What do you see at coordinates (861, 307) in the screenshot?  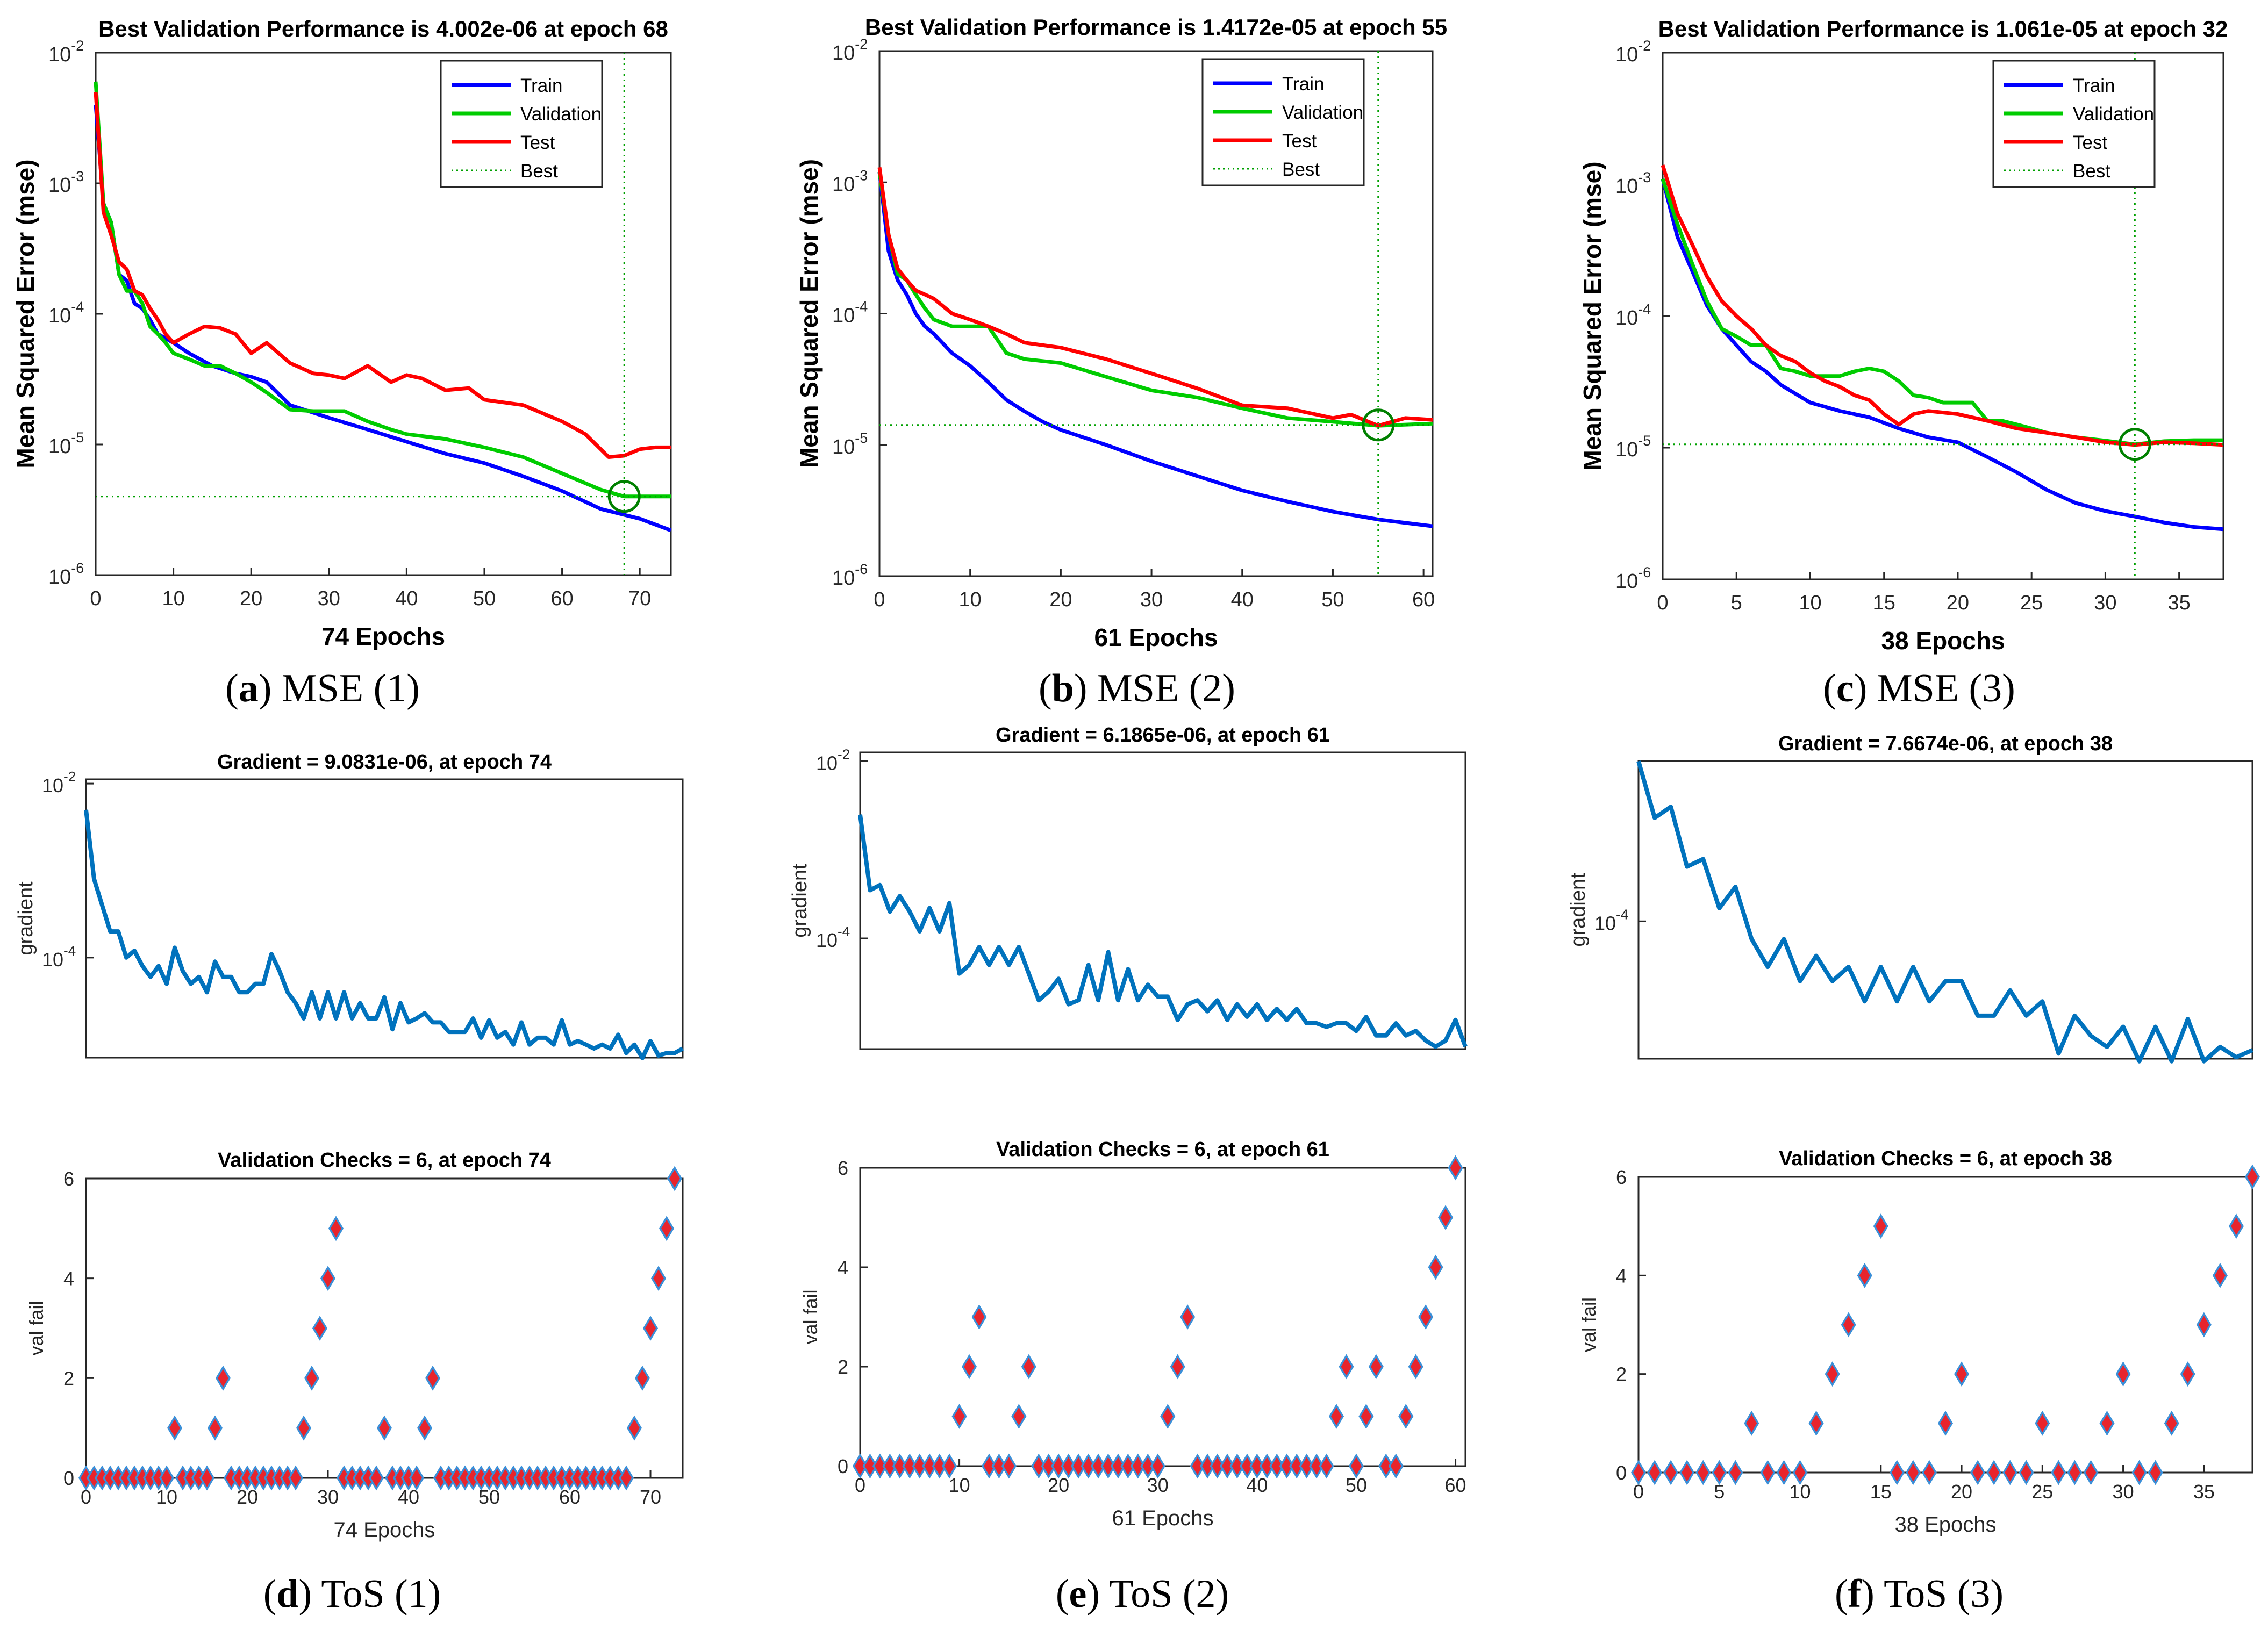 I see `y-tick-exponent-b: -4` at bounding box center [861, 307].